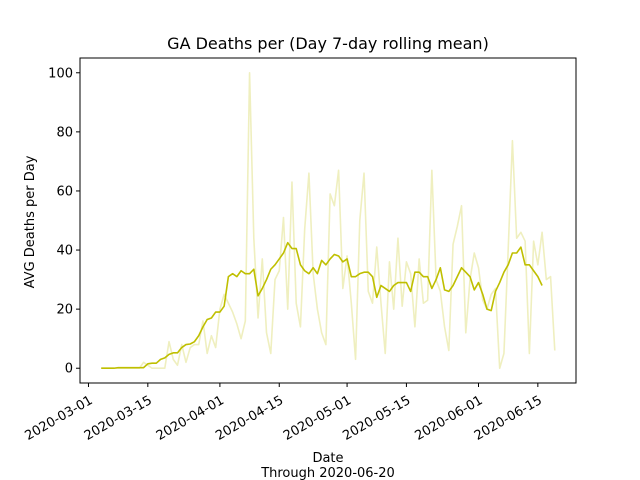 The height and width of the screenshot is (480, 640). What do you see at coordinates (376, 418) in the screenshot?
I see `x-tick-label: 2020-05-15` at bounding box center [376, 418].